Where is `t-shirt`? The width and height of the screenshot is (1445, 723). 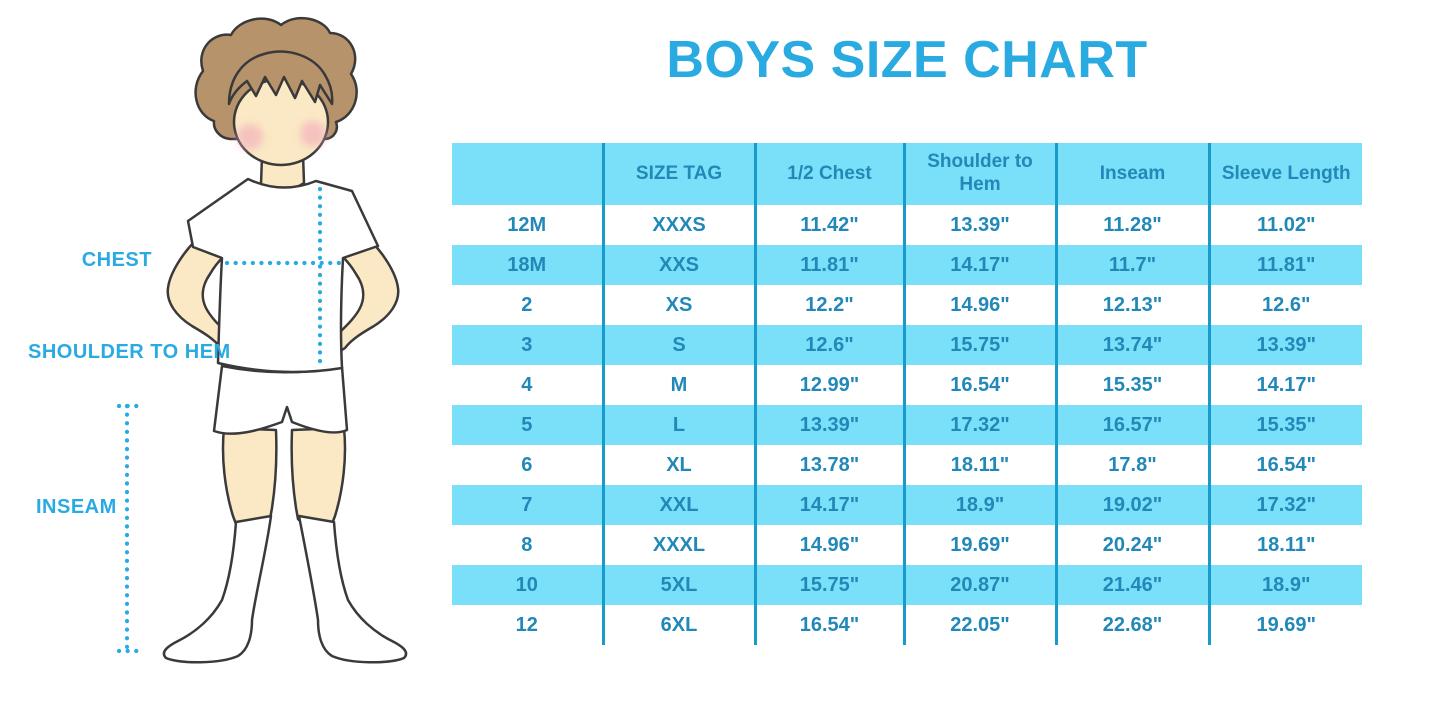 t-shirt is located at coordinates (283, 275).